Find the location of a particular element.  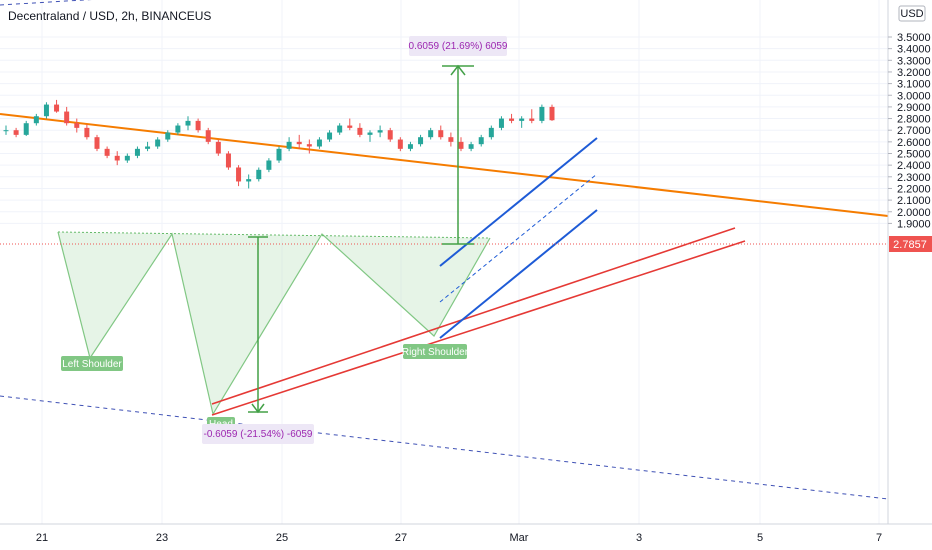

right-shoulder-label-bg is located at coordinates (435, 351).